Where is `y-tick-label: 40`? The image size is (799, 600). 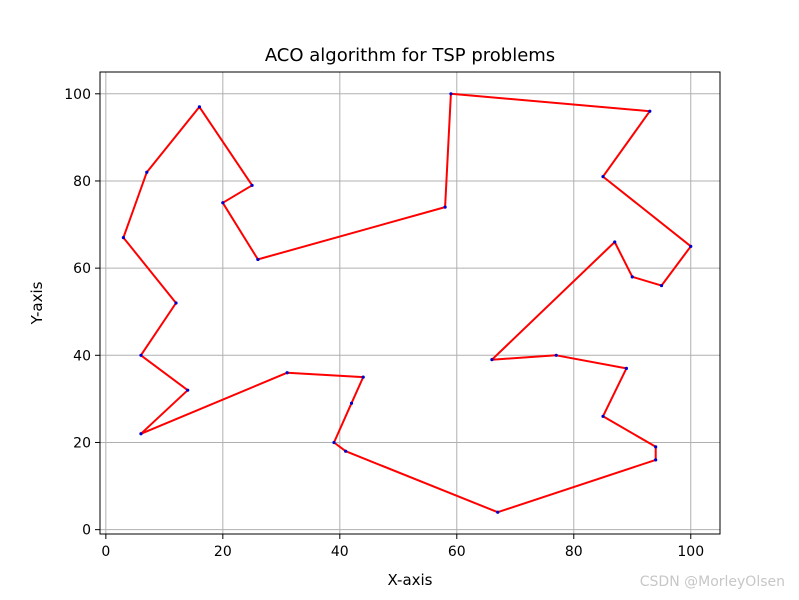
y-tick-label: 40 is located at coordinates (82, 356).